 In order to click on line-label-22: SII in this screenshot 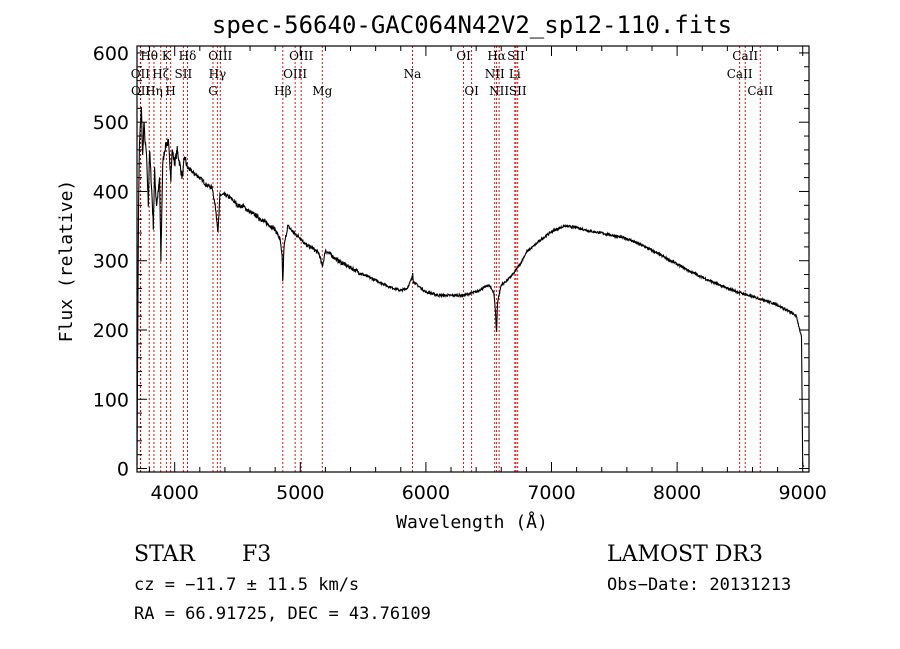, I will do `click(516, 56)`.